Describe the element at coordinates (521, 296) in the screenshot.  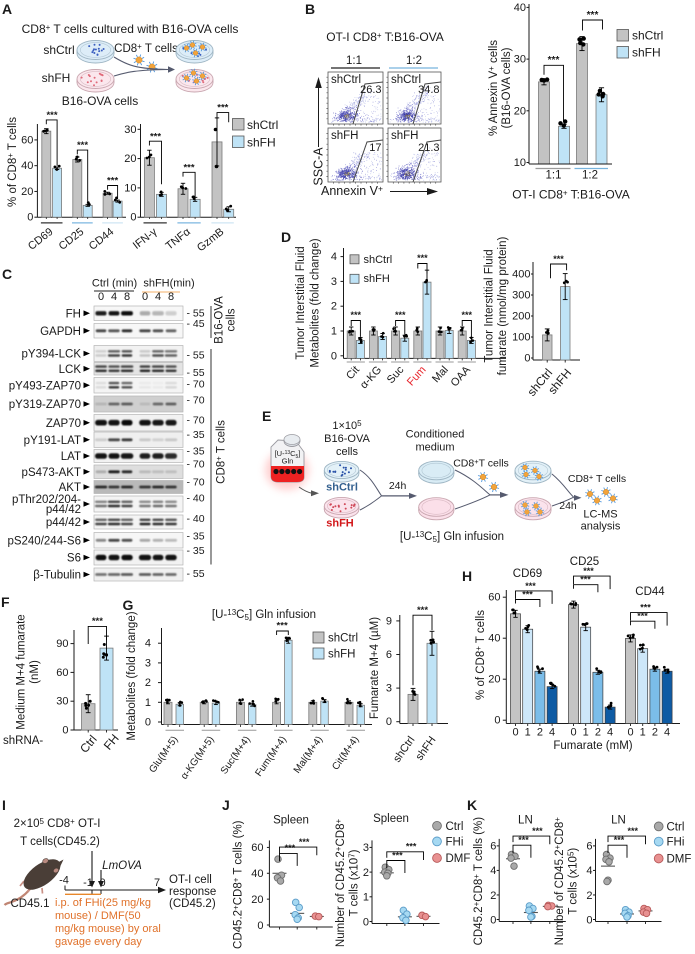
I see `svg-text: 300` at that location.